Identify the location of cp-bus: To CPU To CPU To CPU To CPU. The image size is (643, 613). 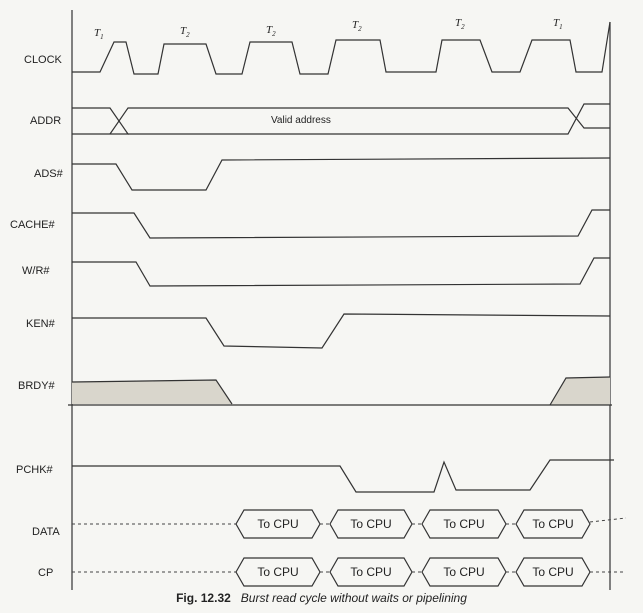
(348, 572).